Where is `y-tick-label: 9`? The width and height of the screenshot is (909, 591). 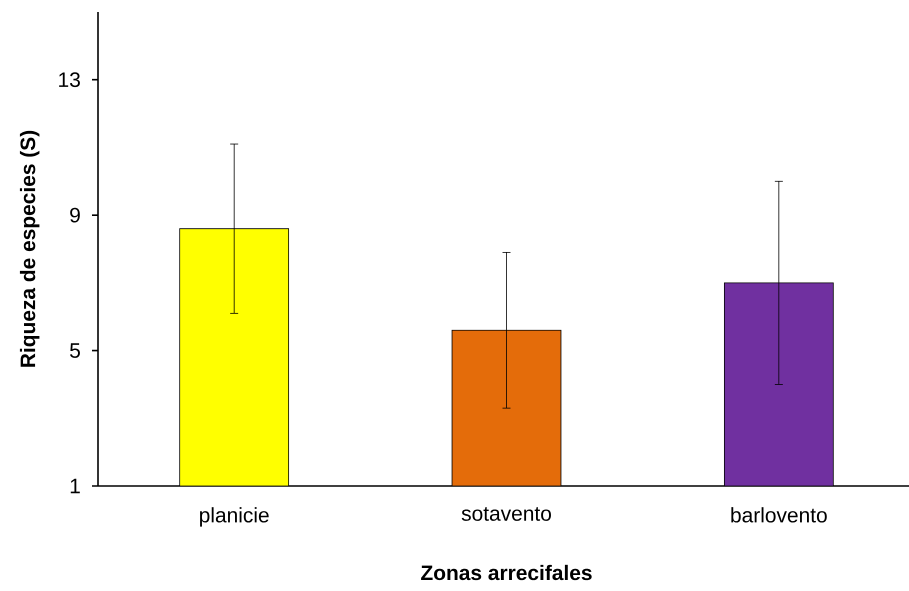 y-tick-label: 9 is located at coordinates (75, 215).